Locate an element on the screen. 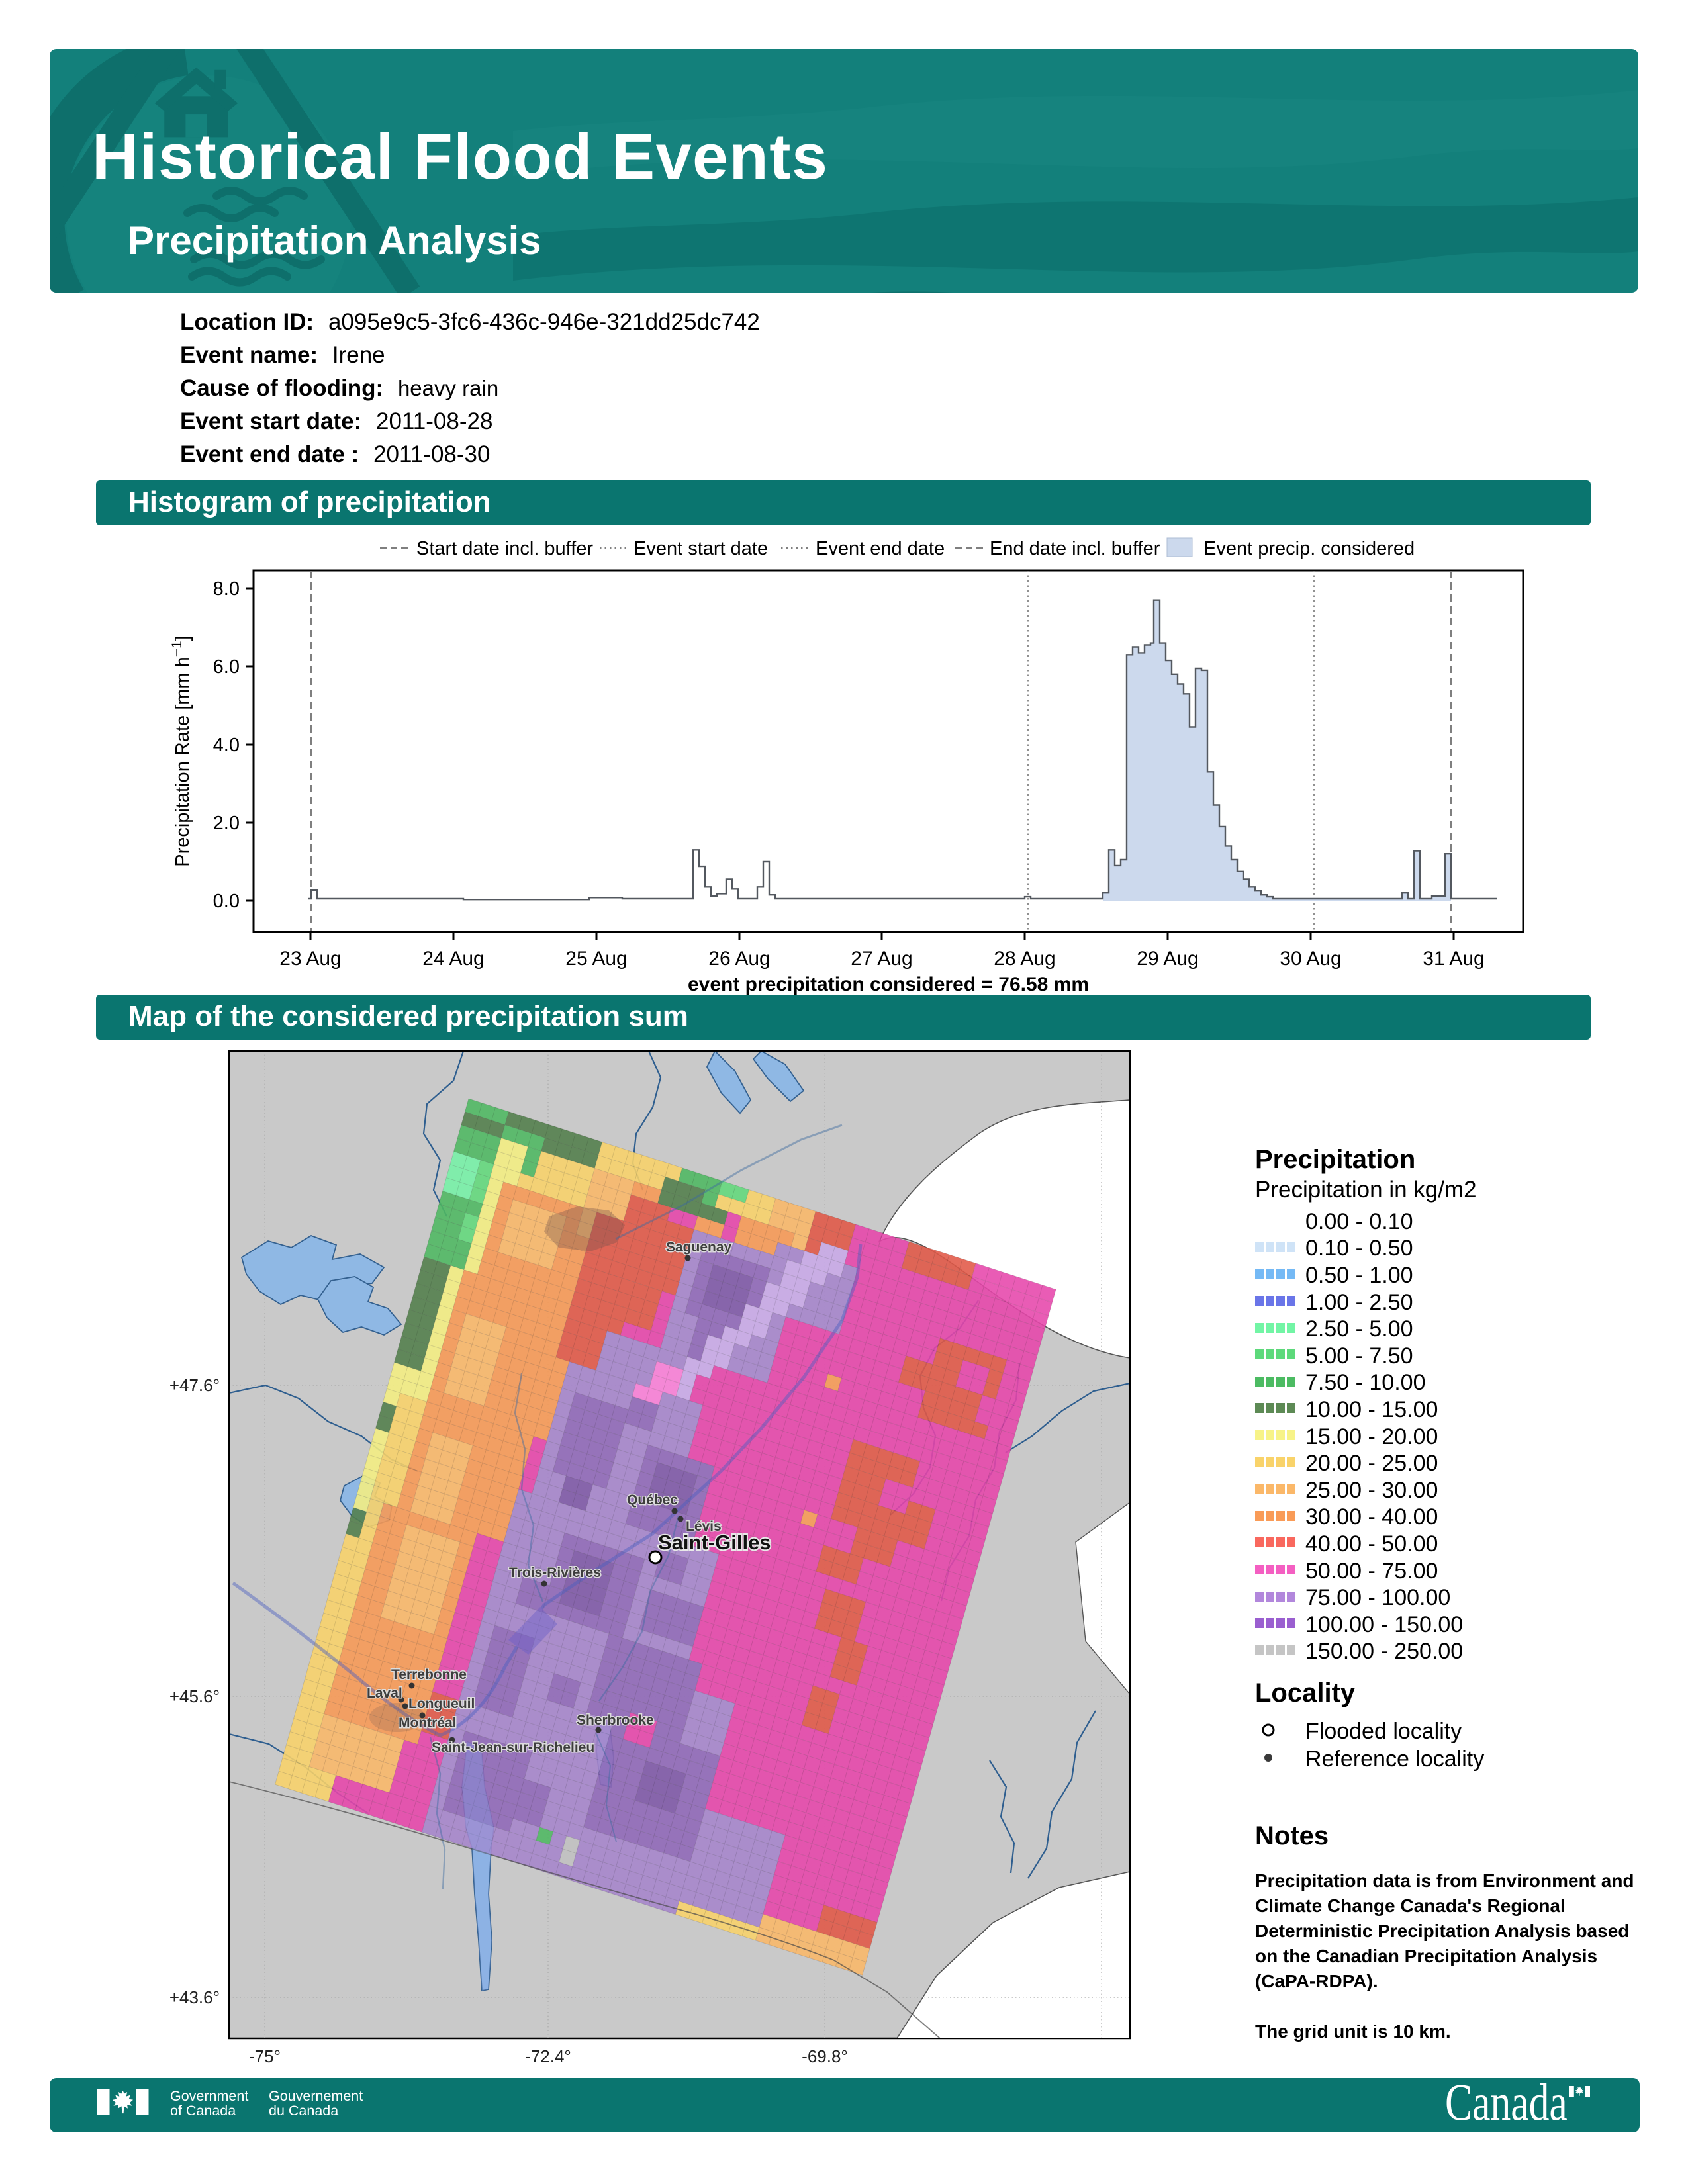  svg-text: 23 Aug is located at coordinates (310, 959).